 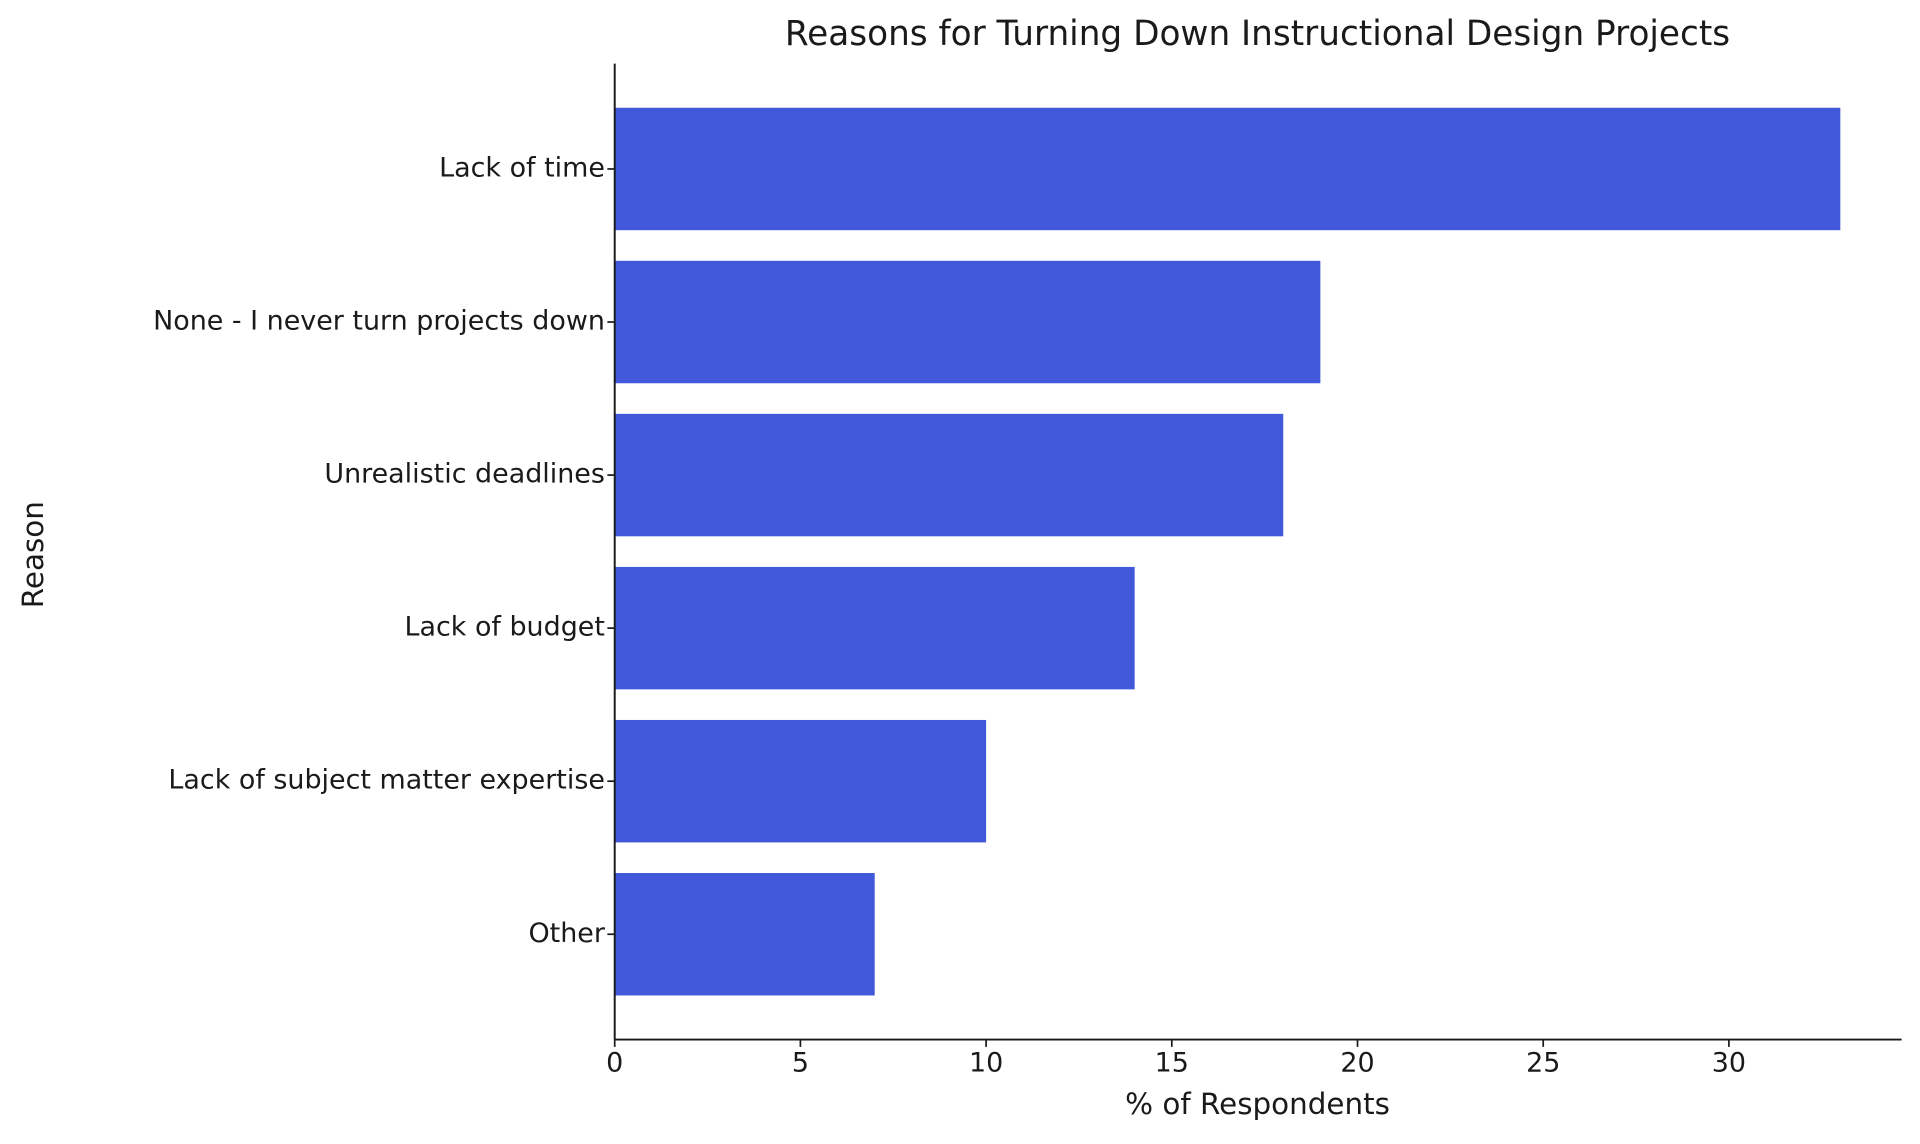 What do you see at coordinates (1543, 1063) in the screenshot?
I see `x-tick-label: 25` at bounding box center [1543, 1063].